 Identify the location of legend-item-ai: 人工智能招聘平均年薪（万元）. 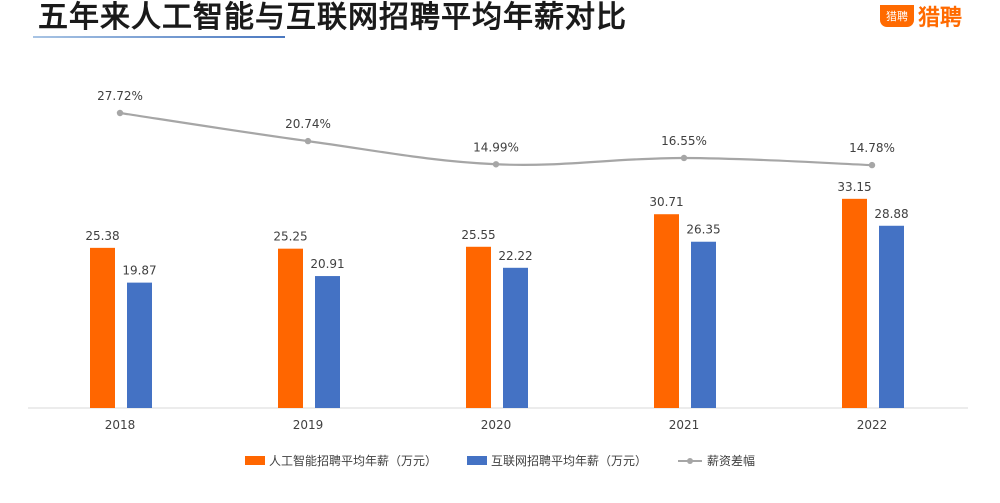
(341, 460).